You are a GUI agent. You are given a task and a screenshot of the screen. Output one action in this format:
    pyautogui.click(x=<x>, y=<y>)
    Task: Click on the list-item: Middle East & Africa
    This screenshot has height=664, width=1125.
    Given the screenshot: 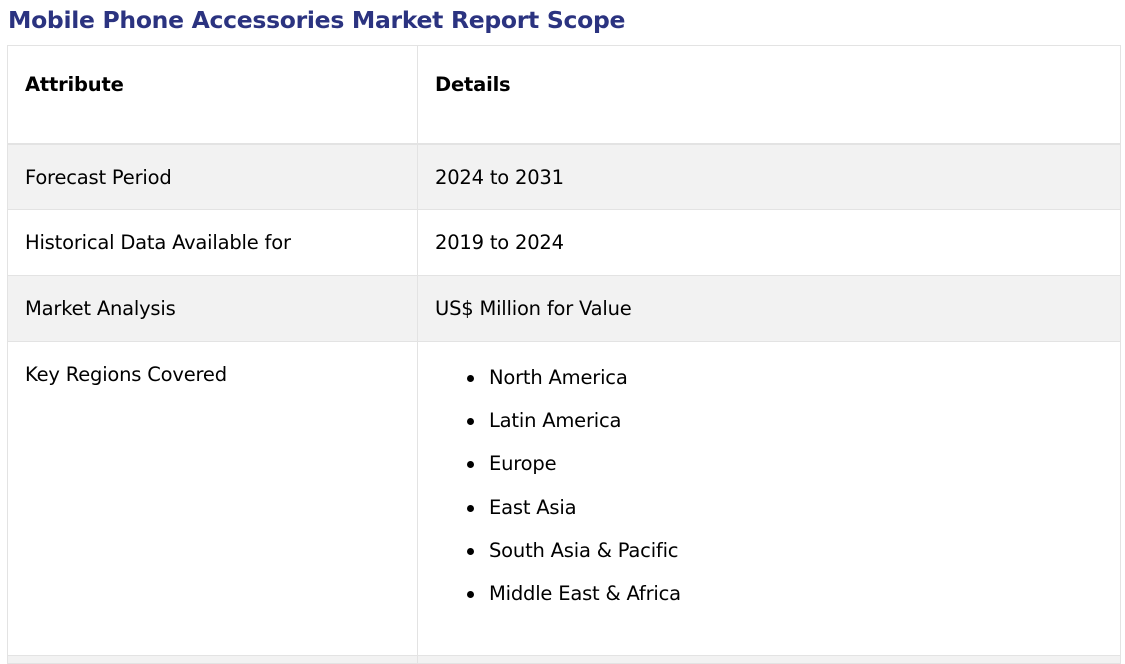 What is the action you would take?
    pyautogui.click(x=793, y=603)
    